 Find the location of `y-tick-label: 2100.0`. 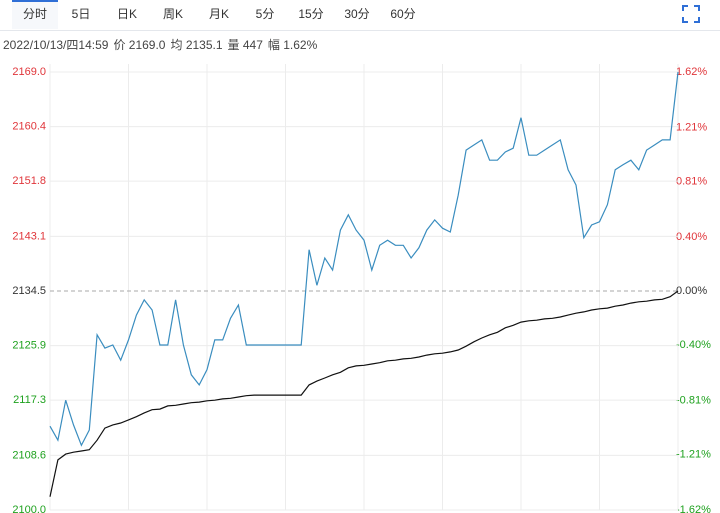

y-tick-label: 2100.0 is located at coordinates (29, 508).